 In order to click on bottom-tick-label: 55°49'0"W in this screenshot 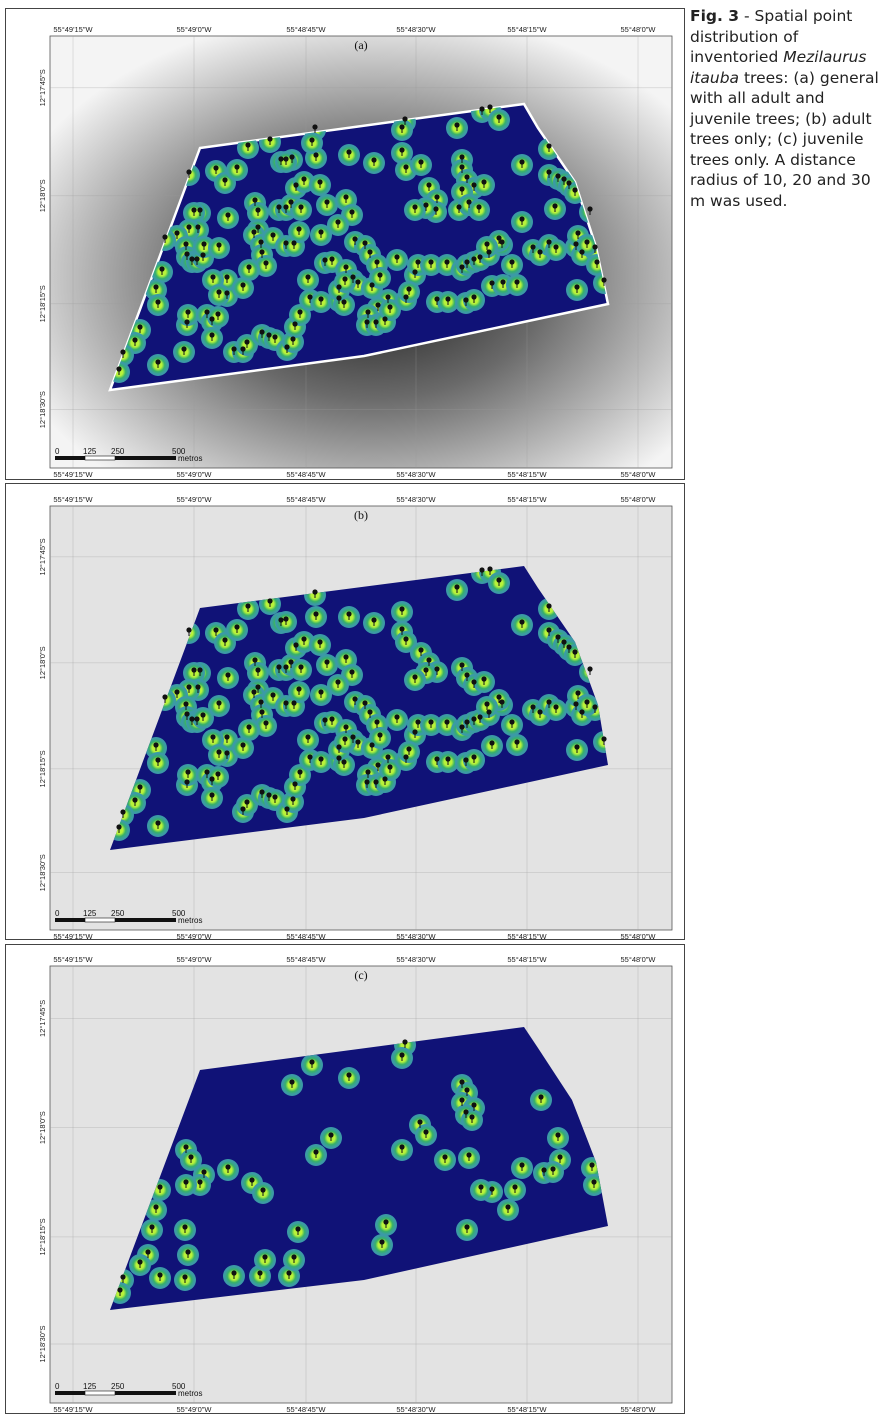, I will do `click(194, 474)`.